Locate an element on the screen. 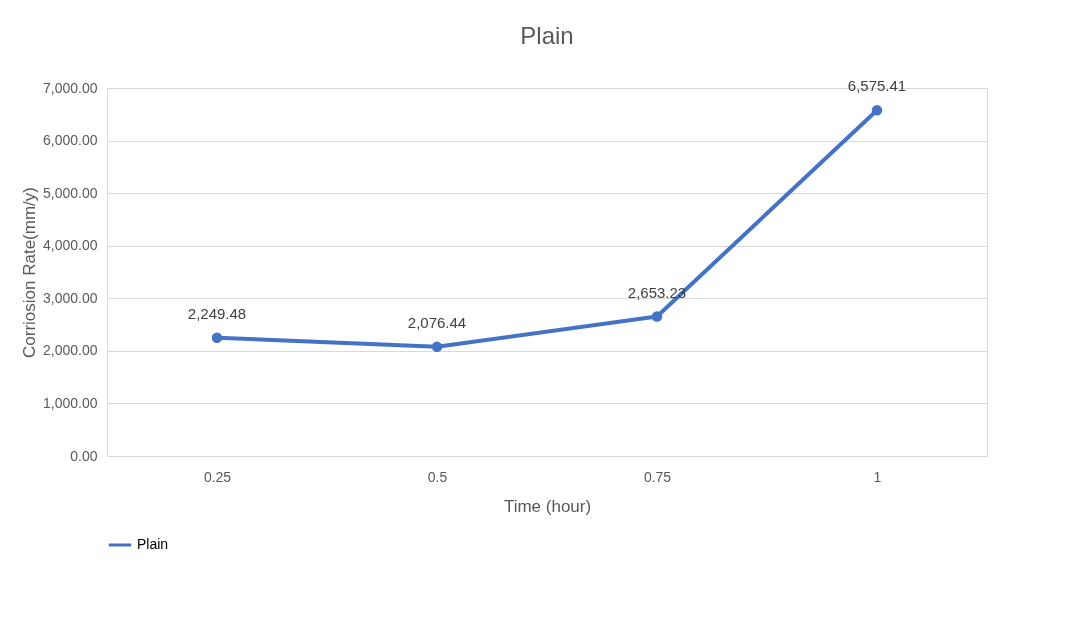 The image size is (1070, 637). y-tick-label: 2,000.00 is located at coordinates (70, 350).